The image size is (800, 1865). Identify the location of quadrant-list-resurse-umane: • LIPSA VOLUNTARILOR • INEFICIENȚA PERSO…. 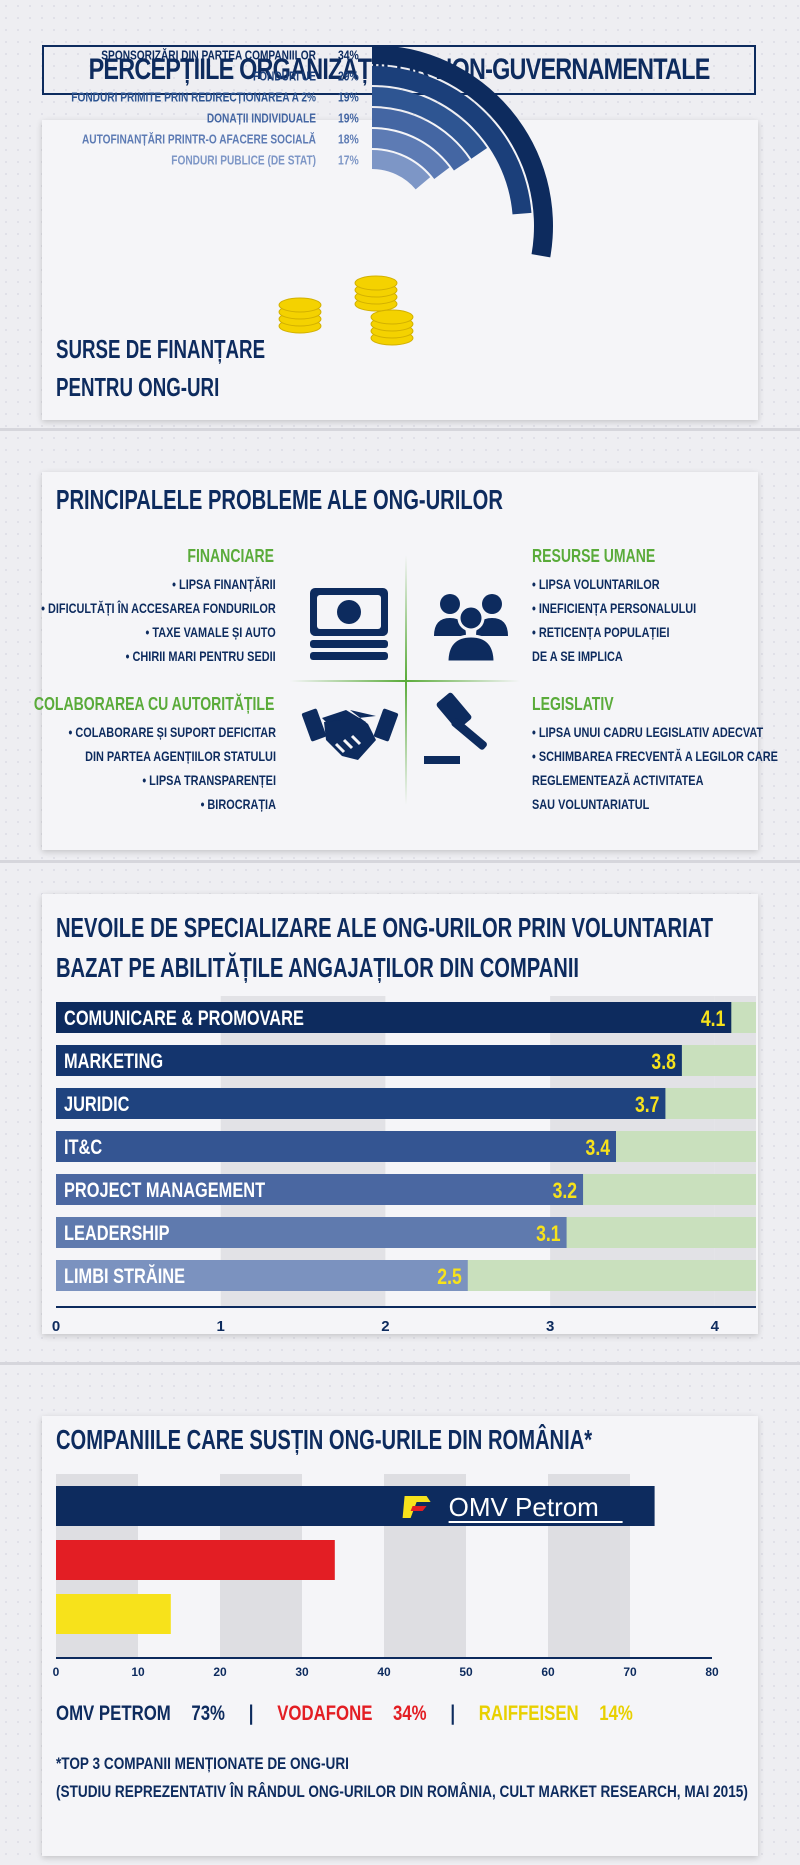
(637, 620).